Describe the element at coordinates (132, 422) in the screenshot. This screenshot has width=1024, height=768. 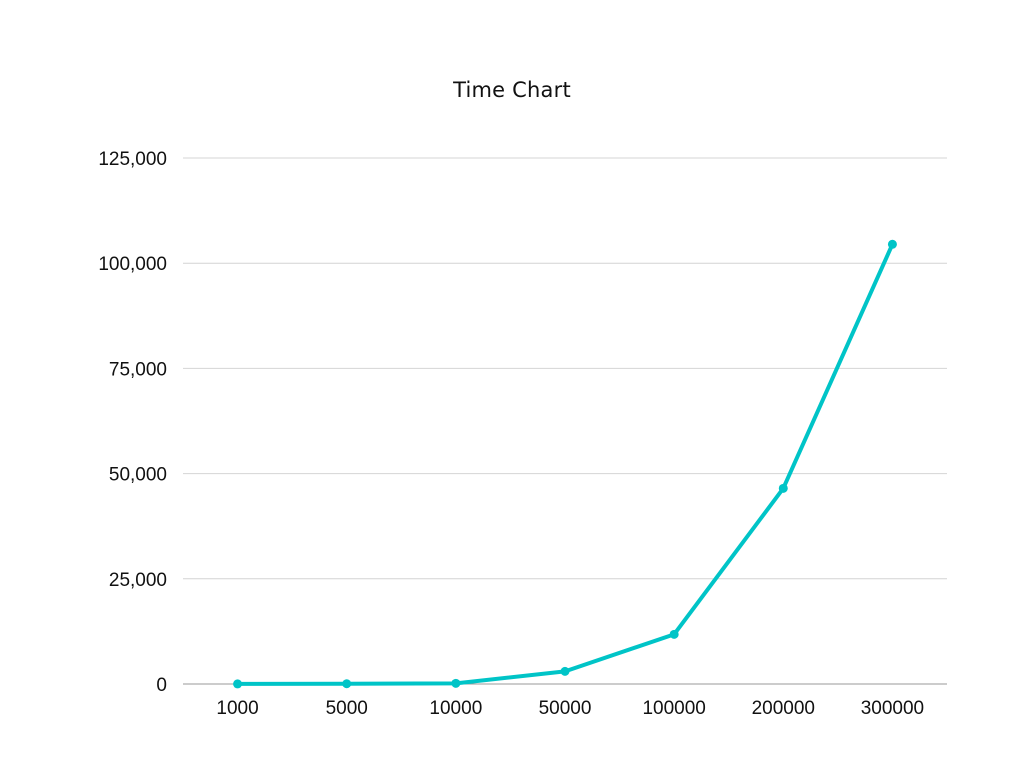
I see `y-axis-tick-labels: 0 25,000 50,000 75,000 100,000 125,000` at that location.